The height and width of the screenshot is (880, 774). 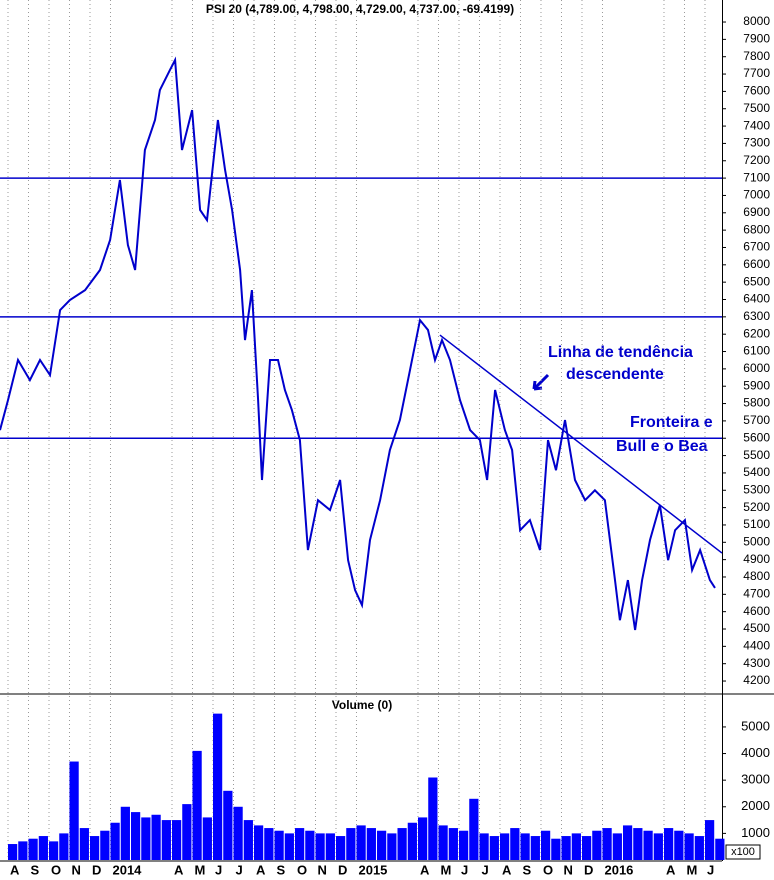 I want to click on annotation: Linha de tendência, so click(x=620, y=352).